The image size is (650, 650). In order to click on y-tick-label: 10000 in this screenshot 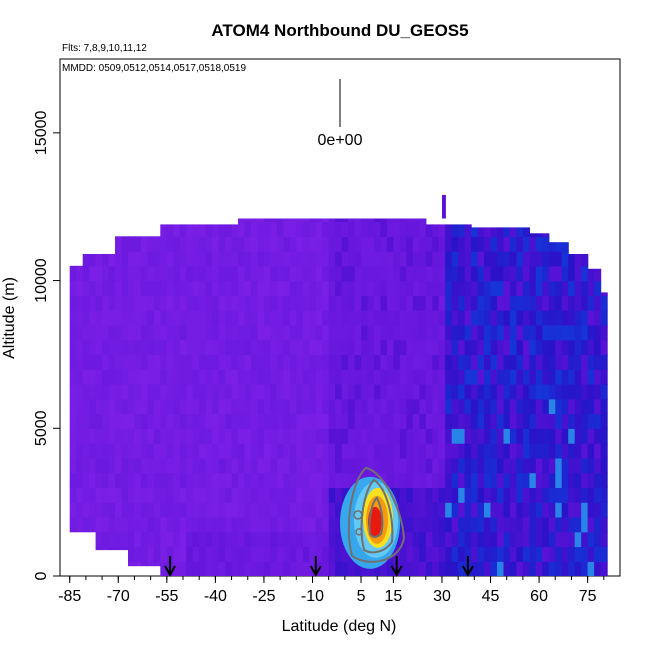, I will do `click(41, 280)`.